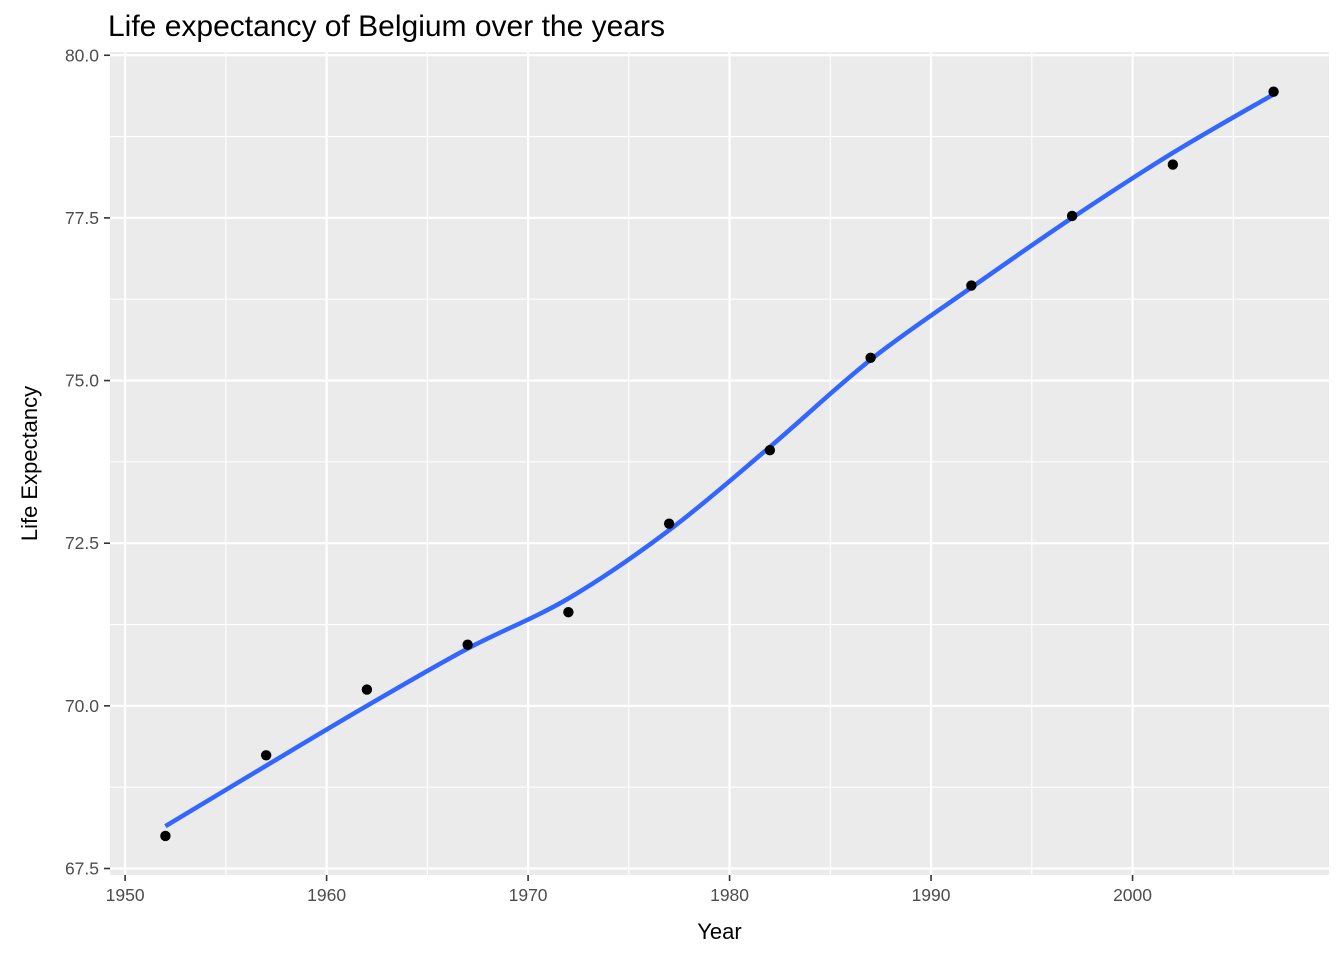  Describe the element at coordinates (82, 706) in the screenshot. I see `y-tick-label: 70.0` at that location.